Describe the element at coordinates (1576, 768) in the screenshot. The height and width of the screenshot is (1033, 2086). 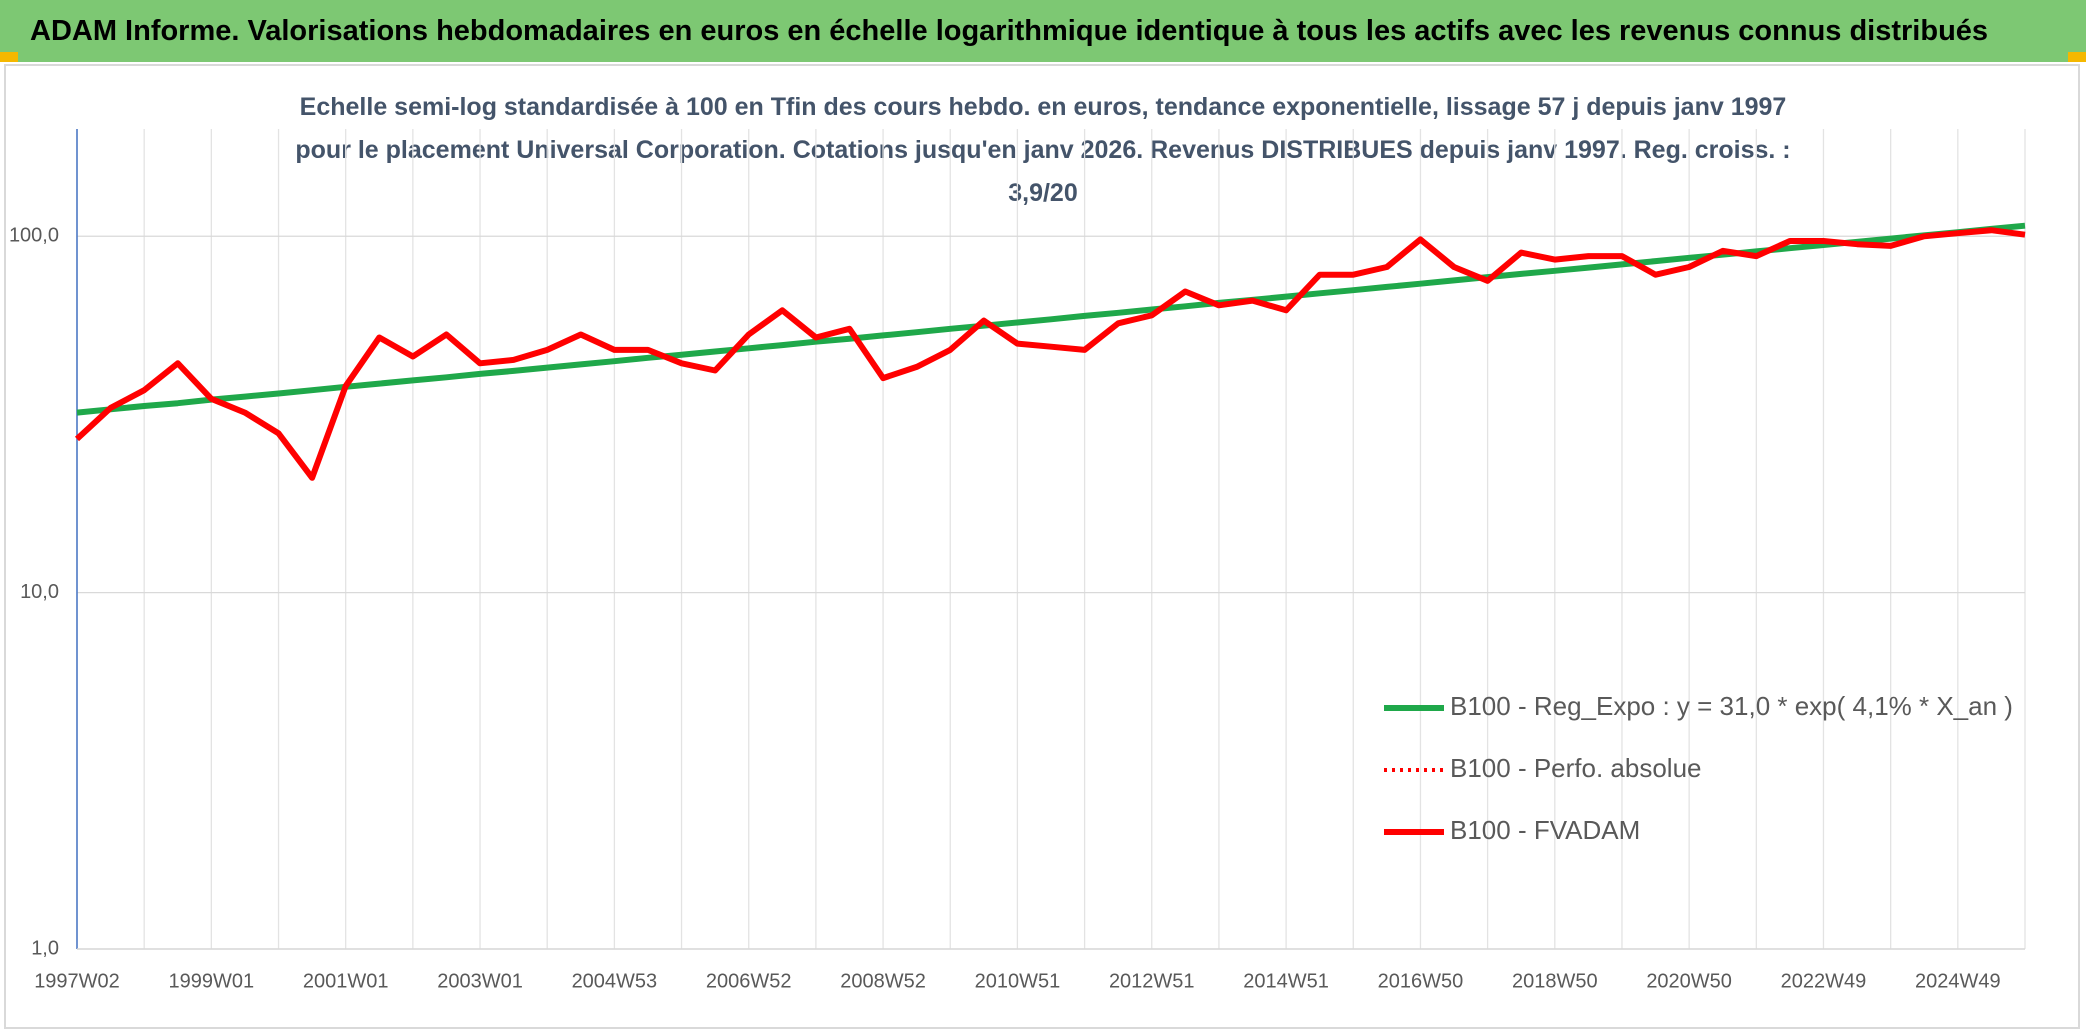
I see `legend-label: B100 - Perfo. absolue` at that location.